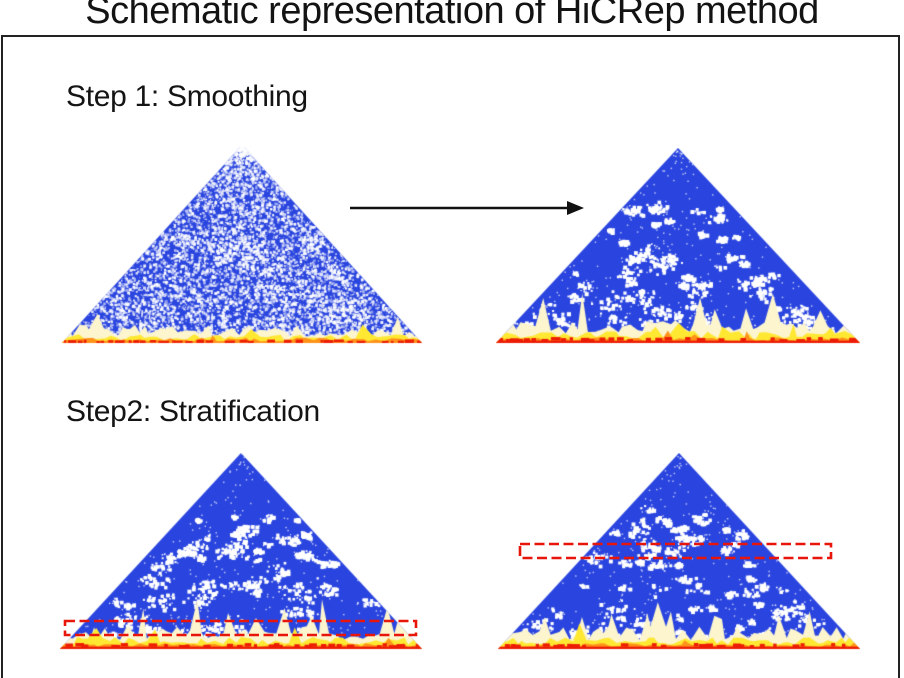  What do you see at coordinates (242, 244) in the screenshot?
I see `hic-map-raw` at bounding box center [242, 244].